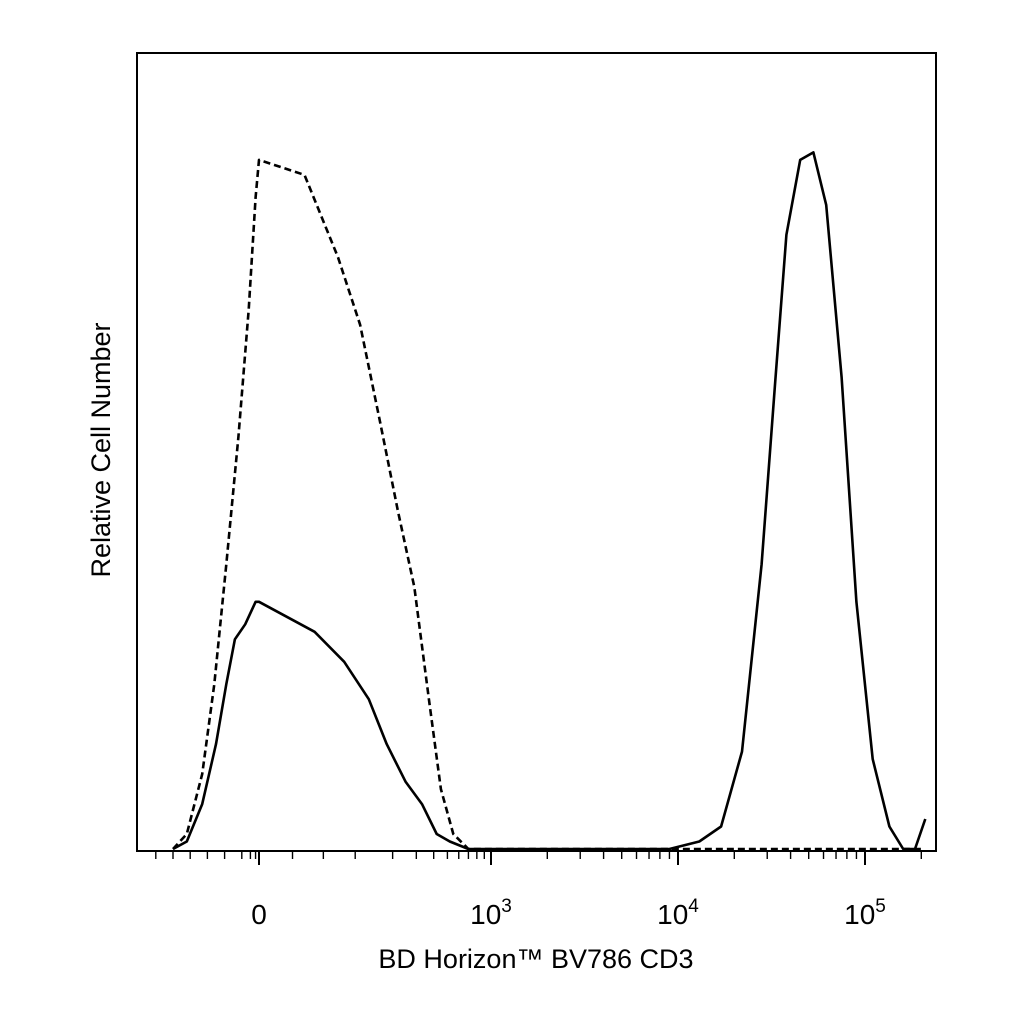 This screenshot has height=1024, width=1024. Describe the element at coordinates (568, 913) in the screenshot. I see `x-tick-labels: 0 10³ 10⁴ 10⁵` at that location.